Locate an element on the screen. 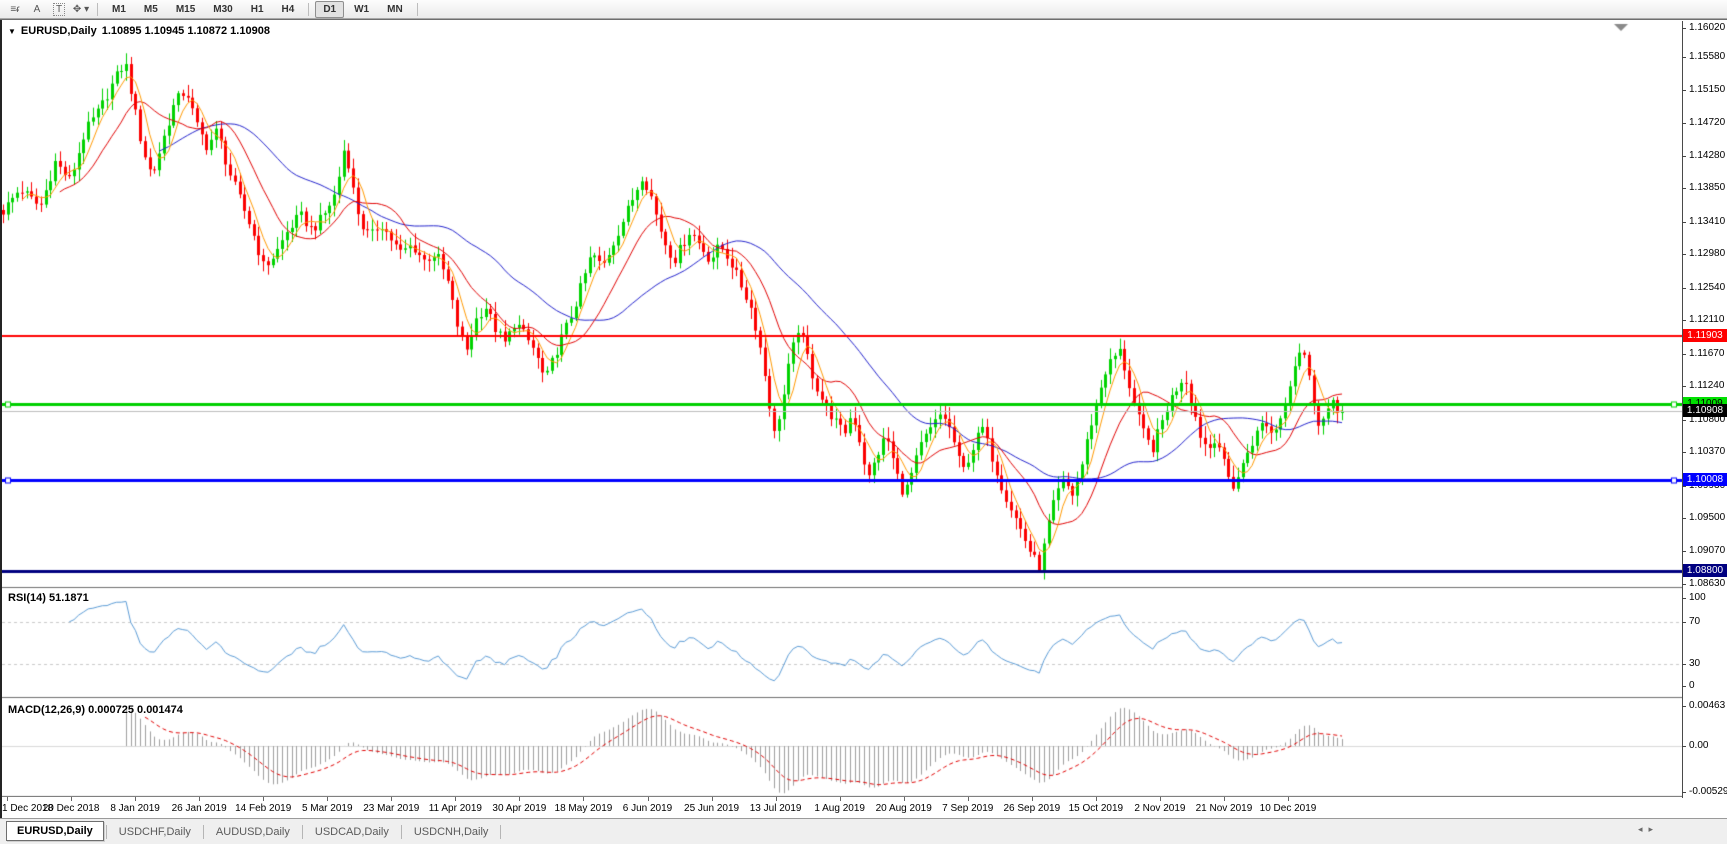 Image resolution: width=1727 pixels, height=844 pixels. rsi-axis-label: 30 is located at coordinates (1704, 664).